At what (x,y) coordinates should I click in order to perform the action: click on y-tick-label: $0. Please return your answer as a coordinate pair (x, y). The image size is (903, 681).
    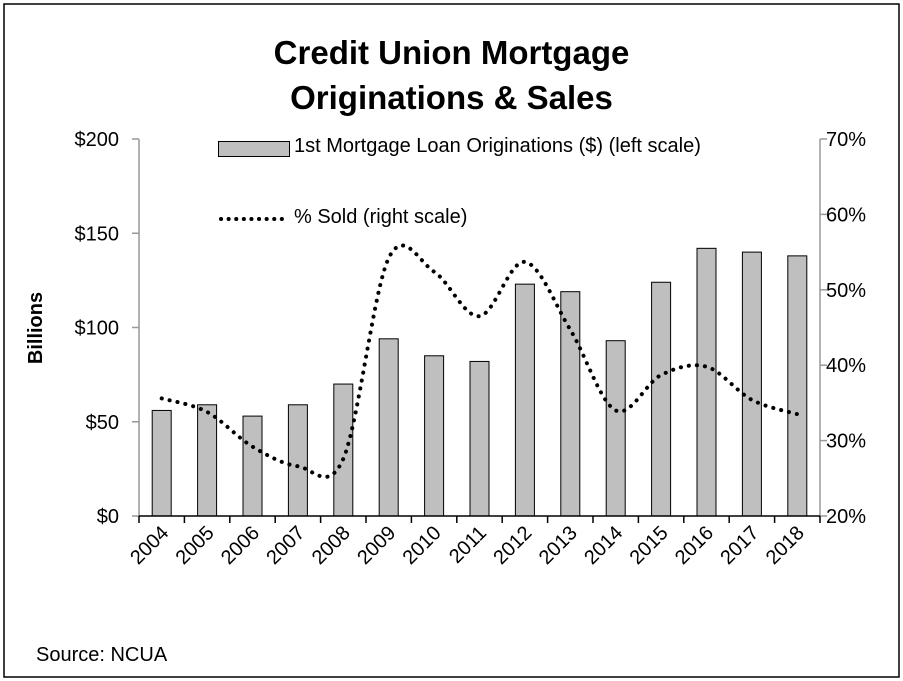
    Looking at the image, I should click on (108, 517).